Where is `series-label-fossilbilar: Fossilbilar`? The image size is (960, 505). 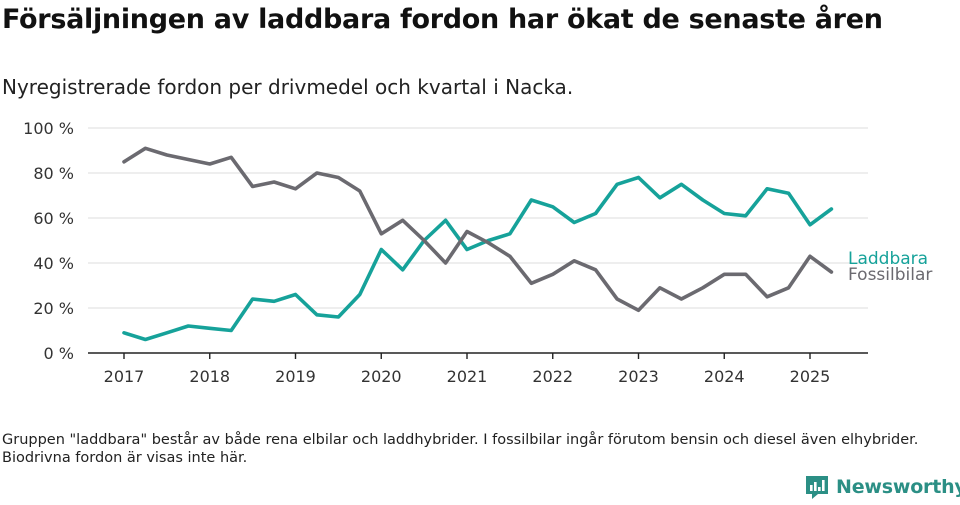
series-label-fossilbilar: Fossilbilar is located at coordinates (890, 275).